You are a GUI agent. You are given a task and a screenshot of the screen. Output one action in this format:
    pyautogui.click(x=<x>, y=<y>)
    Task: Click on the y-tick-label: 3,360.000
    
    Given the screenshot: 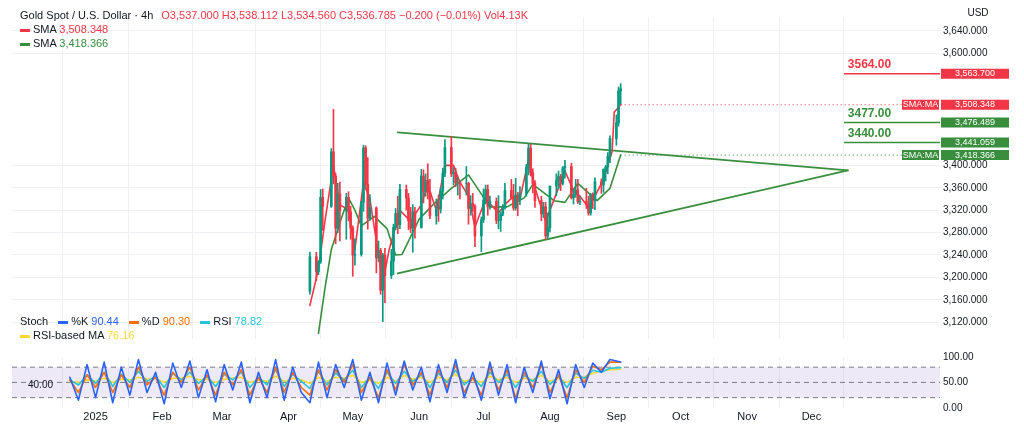 What is the action you would take?
    pyautogui.click(x=965, y=187)
    